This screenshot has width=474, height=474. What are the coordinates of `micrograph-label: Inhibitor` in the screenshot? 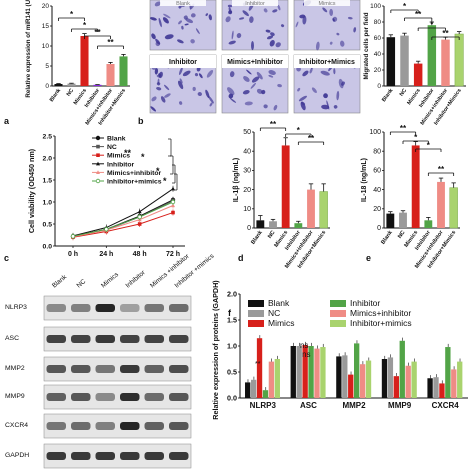 It's located at (255, 4).